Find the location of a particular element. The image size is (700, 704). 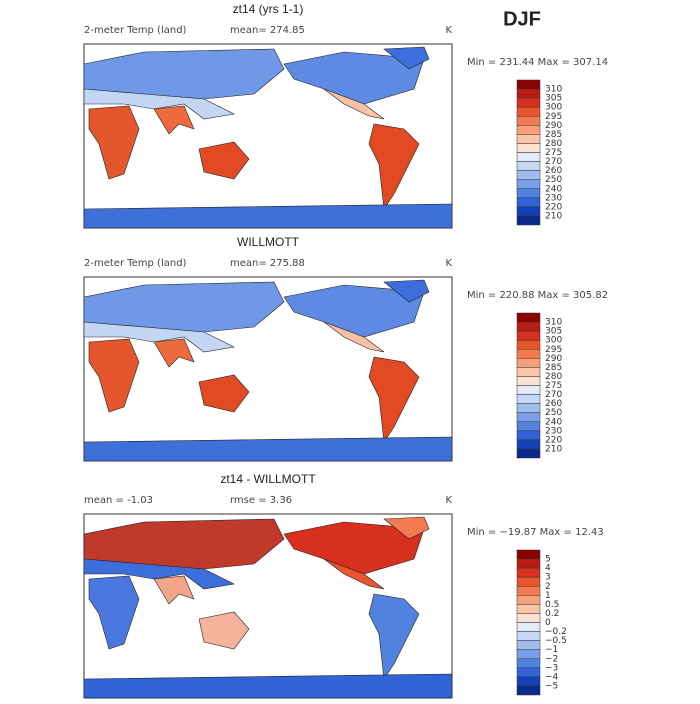

stat-label: rmse = 3.36 is located at coordinates (261, 500).